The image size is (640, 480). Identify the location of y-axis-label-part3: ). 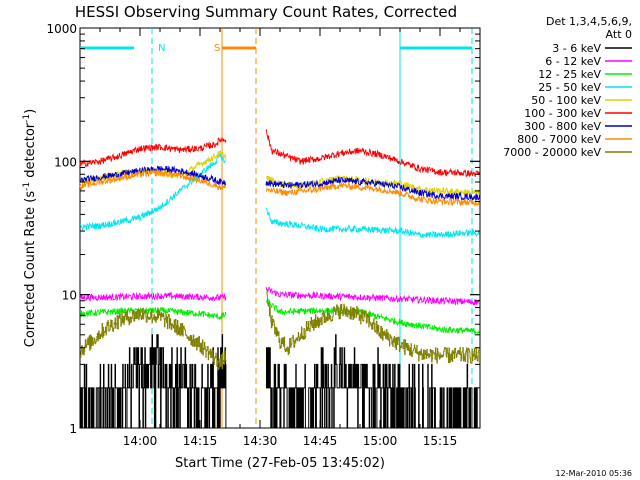
(30, 111).